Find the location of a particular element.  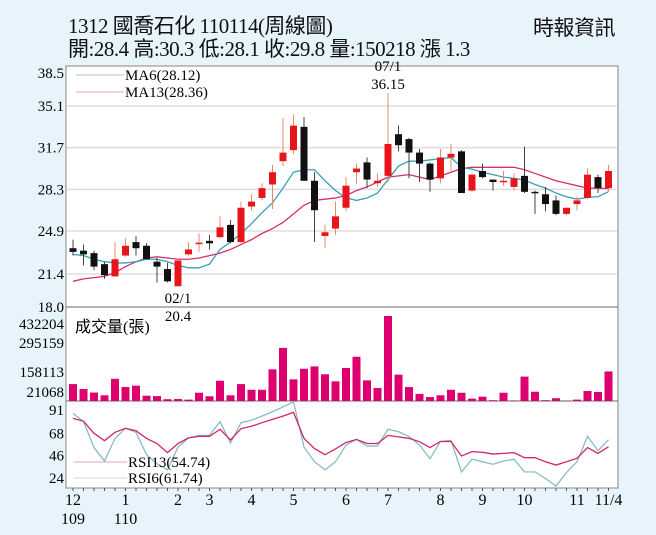

x-month-label: 9 is located at coordinates (483, 500).